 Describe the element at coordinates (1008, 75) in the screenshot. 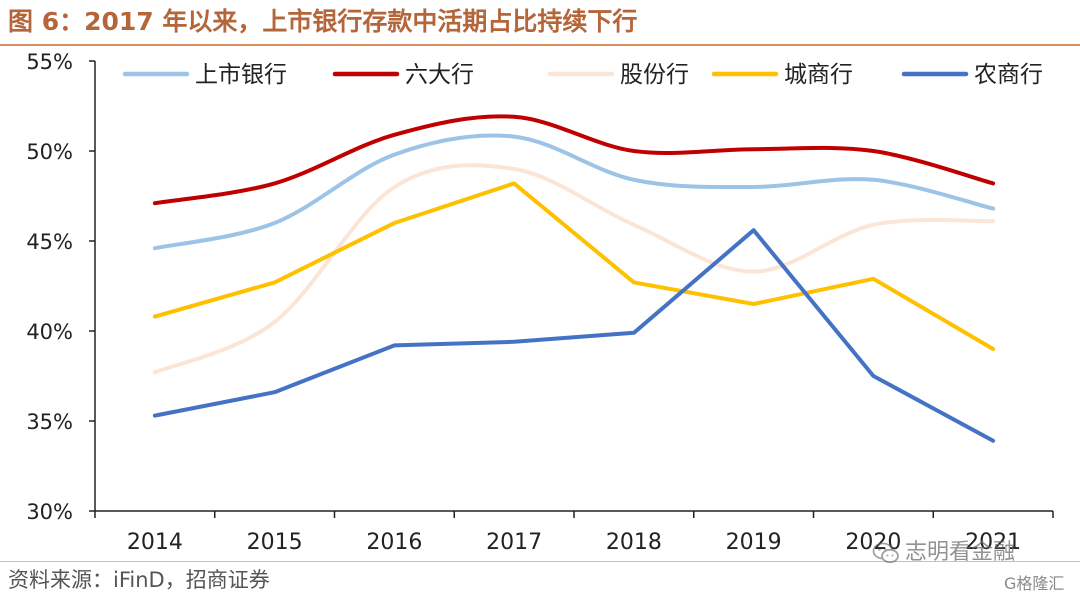

I see `legend-label: 农商行` at that location.